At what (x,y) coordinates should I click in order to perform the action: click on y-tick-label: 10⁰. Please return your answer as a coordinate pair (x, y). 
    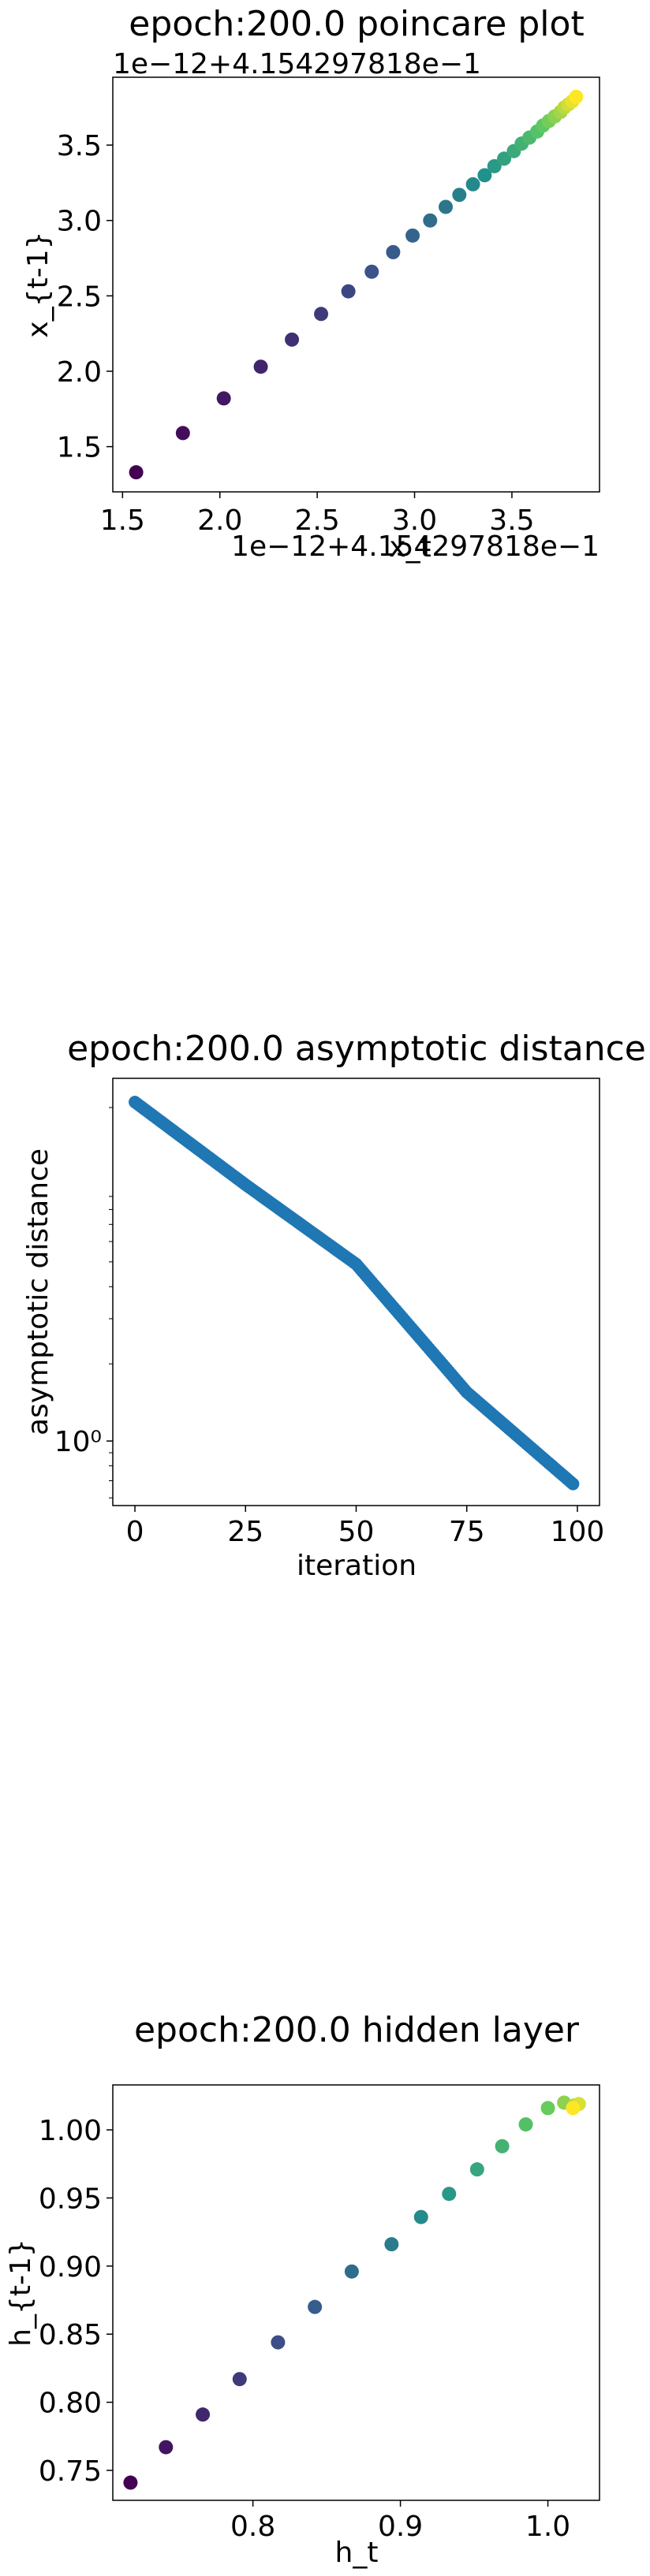
    Looking at the image, I should click on (78, 1442).